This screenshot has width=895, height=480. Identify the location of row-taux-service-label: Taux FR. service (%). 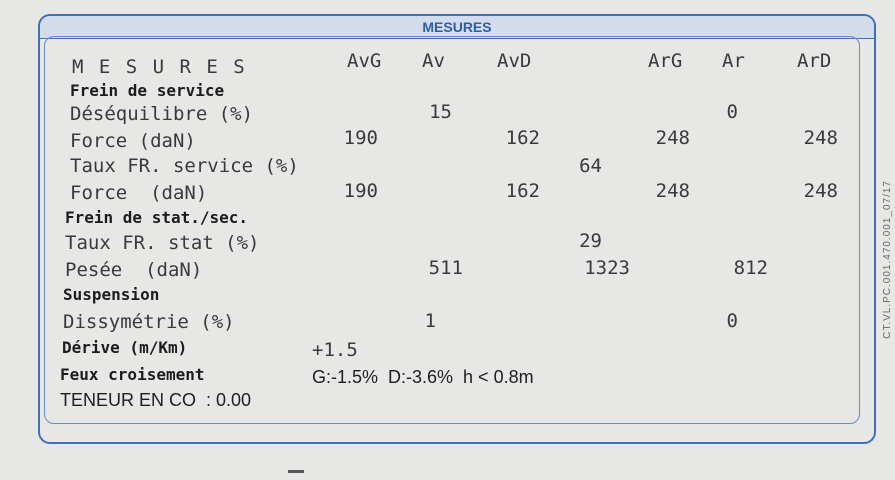
(184, 166).